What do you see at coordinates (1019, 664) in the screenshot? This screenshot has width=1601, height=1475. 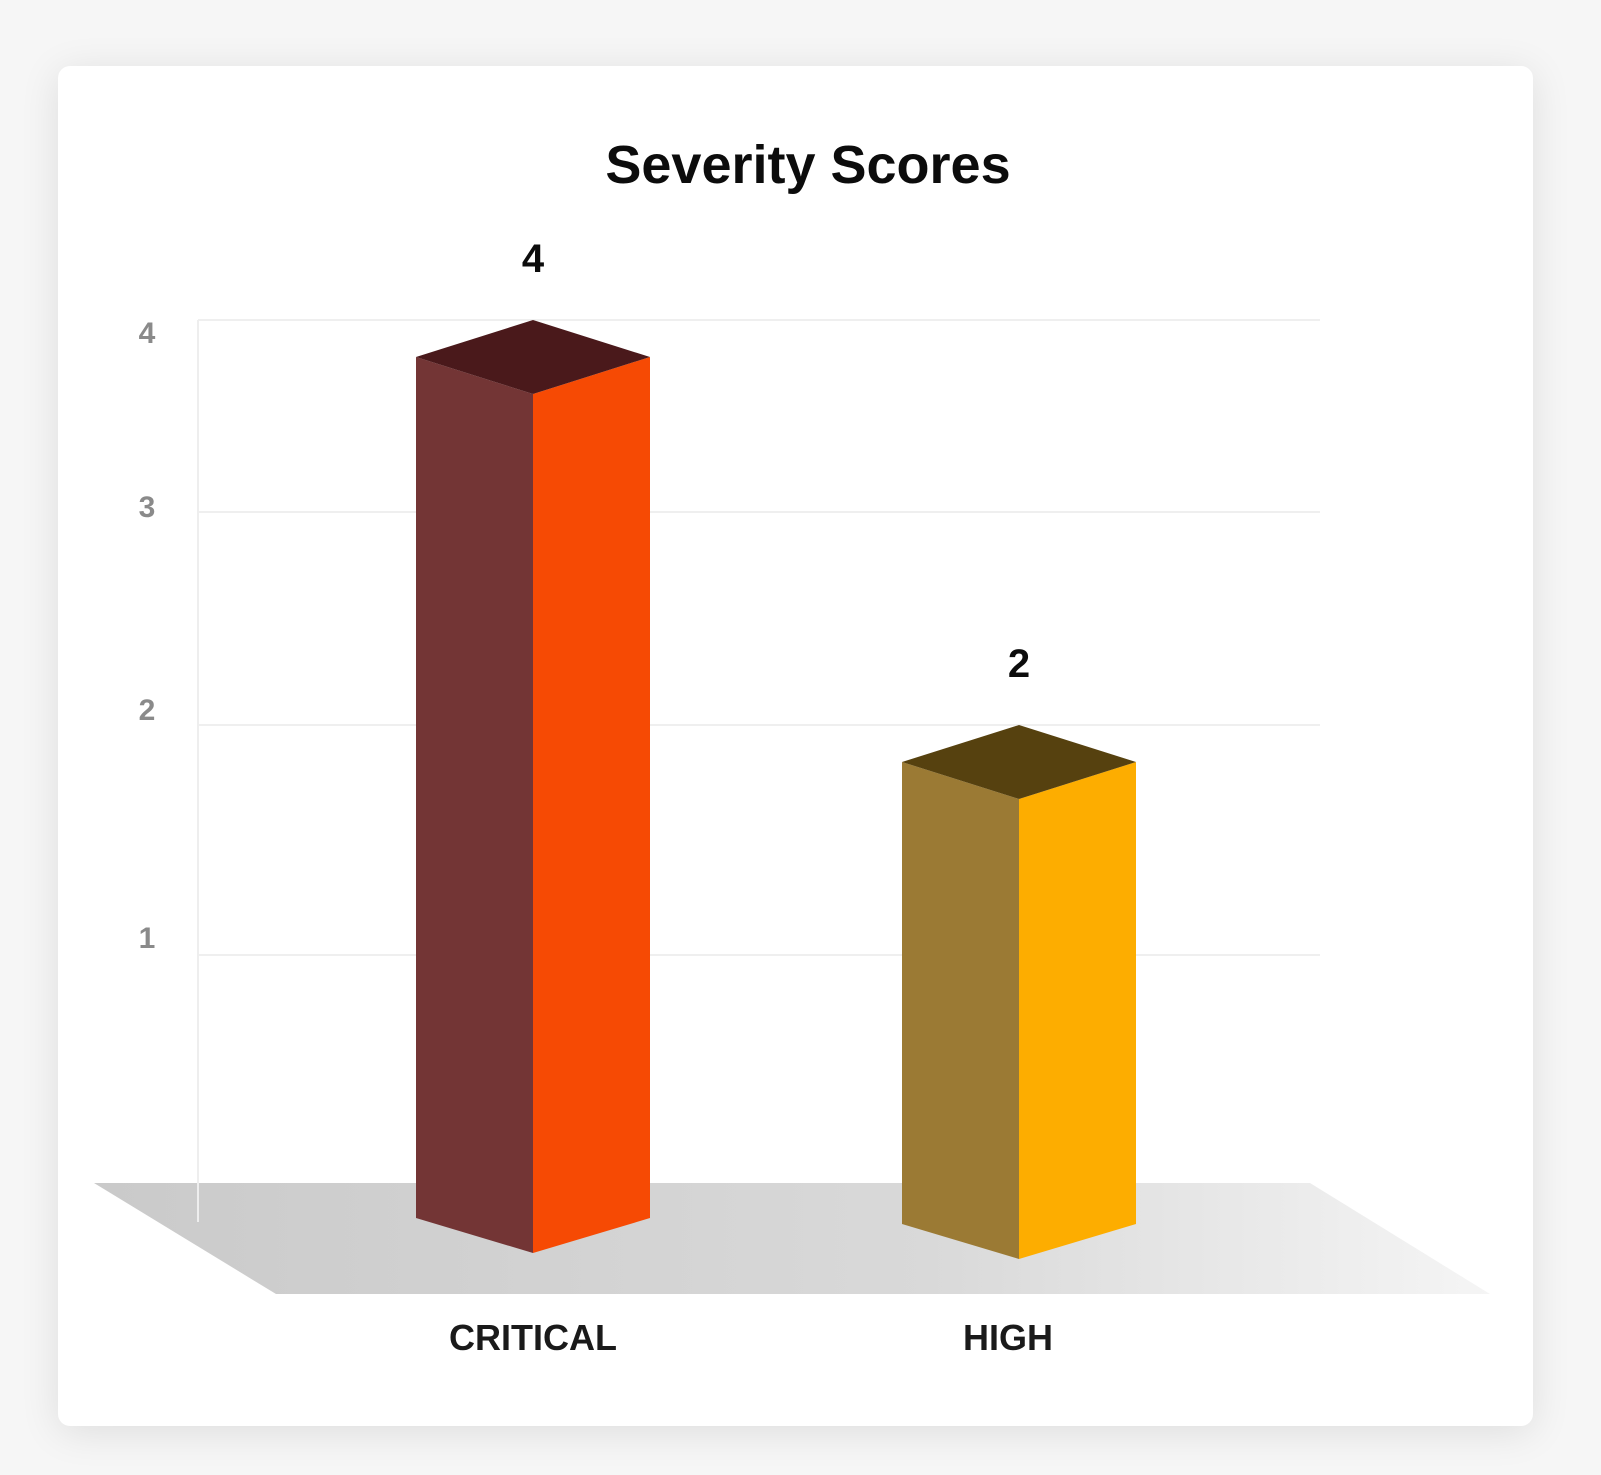 I see `data-label-high: 2` at bounding box center [1019, 664].